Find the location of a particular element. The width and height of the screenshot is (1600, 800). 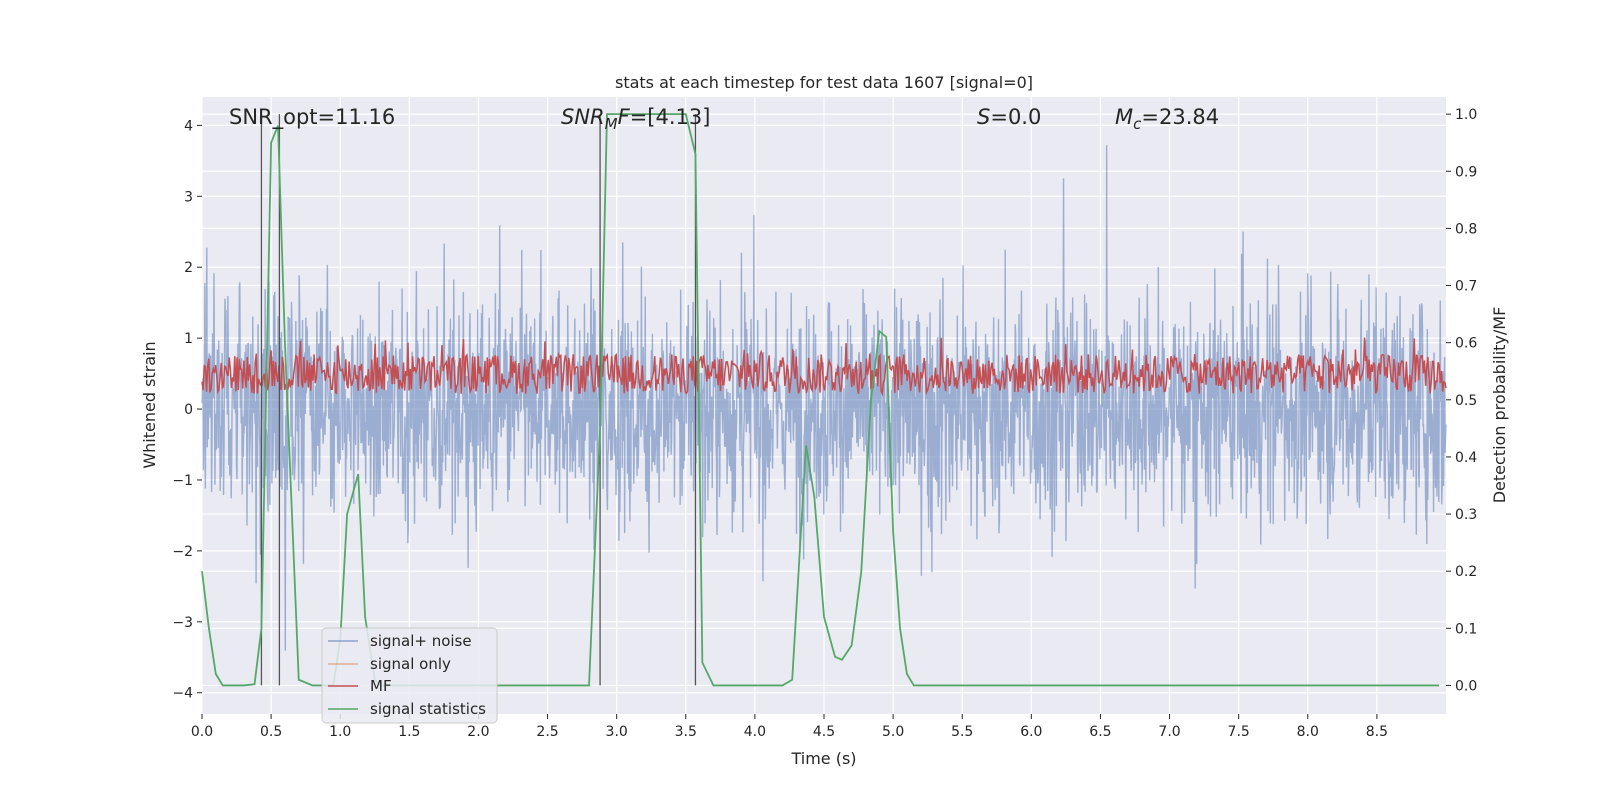

right-y-tick-label: 0.7 is located at coordinates (1466, 287).